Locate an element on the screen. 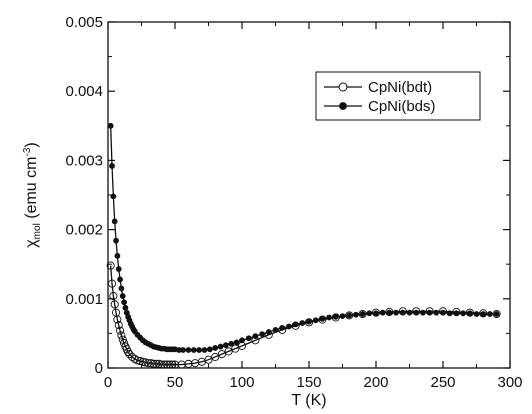  y-axis-title-close: ) is located at coordinates (31, 144).